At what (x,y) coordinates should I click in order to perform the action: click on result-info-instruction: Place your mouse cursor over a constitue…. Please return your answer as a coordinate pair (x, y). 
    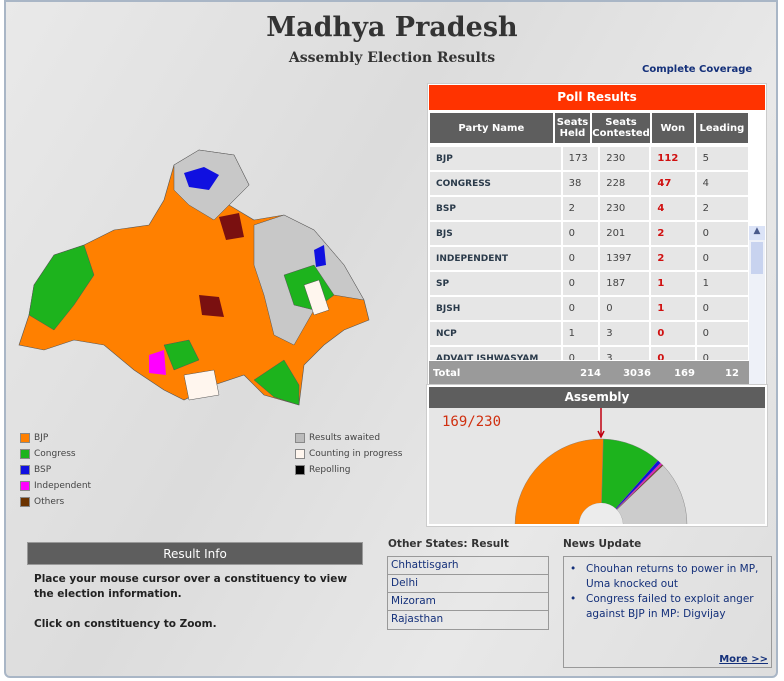
    Looking at the image, I should click on (191, 586).